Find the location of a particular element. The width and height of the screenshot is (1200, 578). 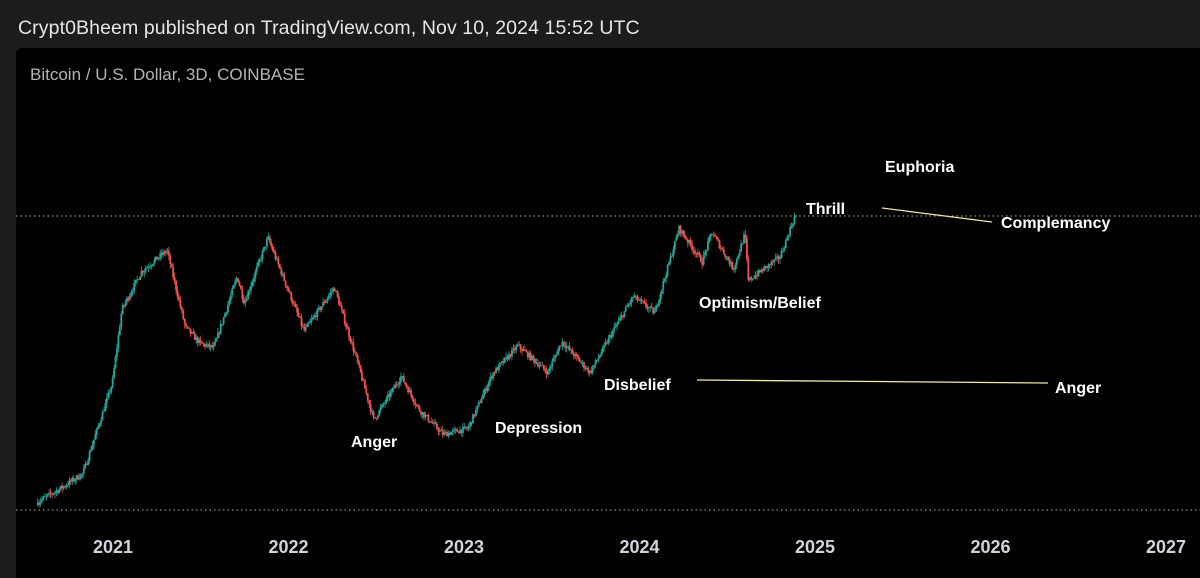

annotation-label: Optimism/Belief is located at coordinates (760, 303).